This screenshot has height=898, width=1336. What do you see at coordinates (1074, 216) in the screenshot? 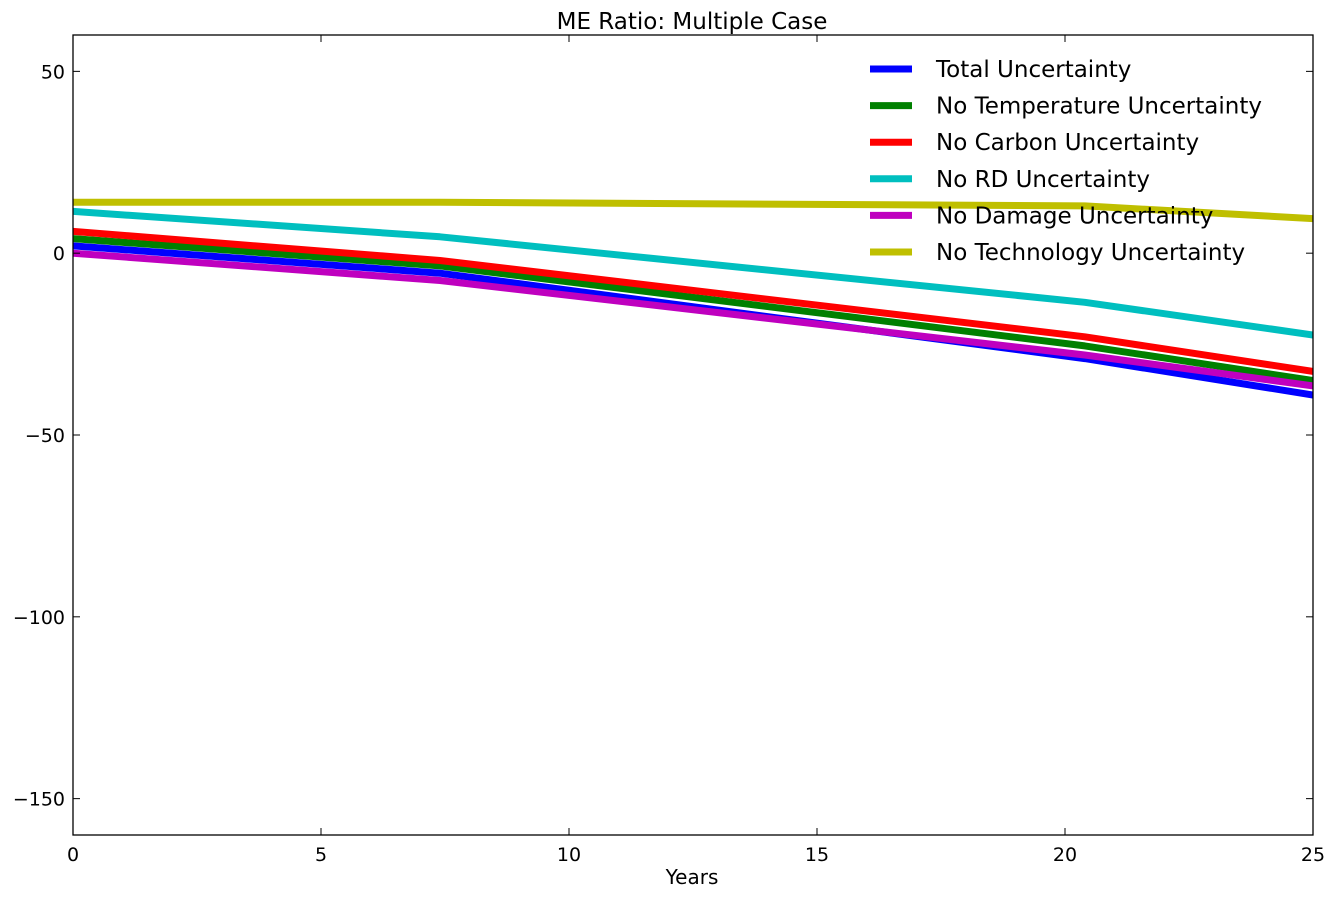
I see `legend-label-4: No Damage Uncertainty` at bounding box center [1074, 216].